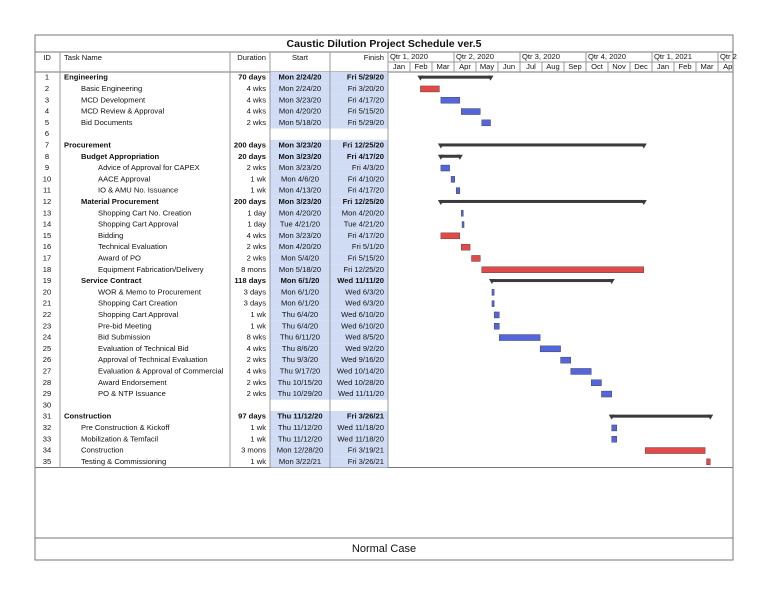 The width and height of the screenshot is (768, 594). Describe the element at coordinates (47, 156) in the screenshot. I see `task-id: 8` at that location.